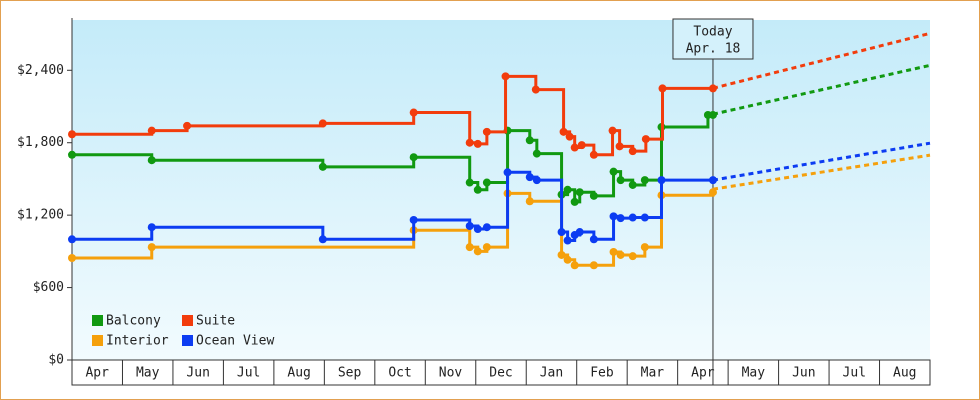 The height and width of the screenshot is (400, 980). I want to click on y-tick-label: $0, so click(56, 360).